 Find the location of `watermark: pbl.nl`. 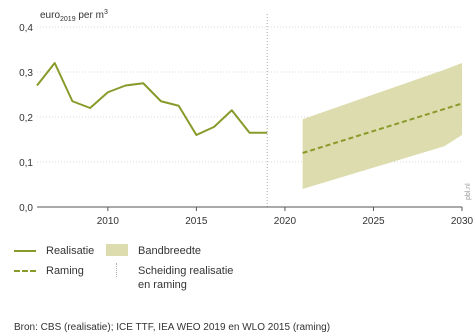

watermark: pbl.nl is located at coordinates (468, 191).